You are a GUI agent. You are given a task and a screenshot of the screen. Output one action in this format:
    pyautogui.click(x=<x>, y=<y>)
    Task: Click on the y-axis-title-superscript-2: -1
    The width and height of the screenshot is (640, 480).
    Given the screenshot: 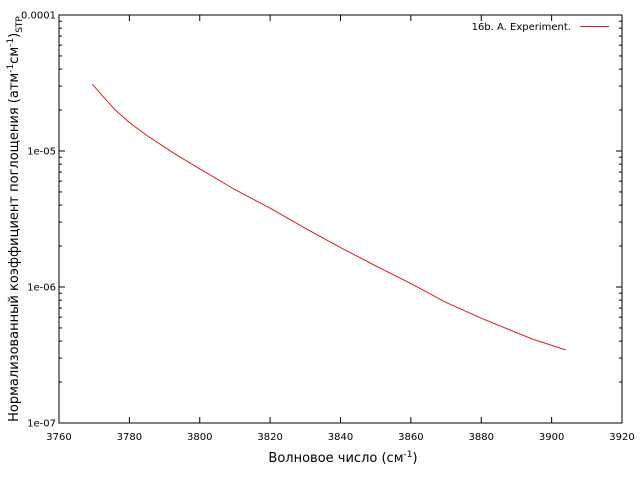 What is the action you would take?
    pyautogui.click(x=11, y=42)
    